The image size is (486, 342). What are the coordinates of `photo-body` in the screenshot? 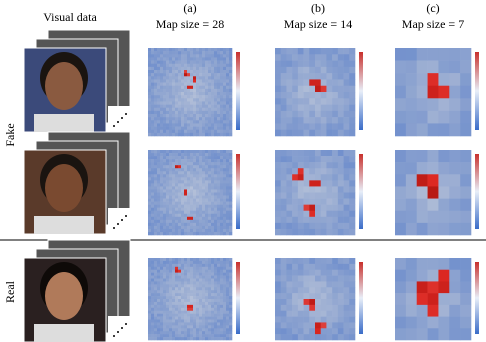 It's located at (64, 225).